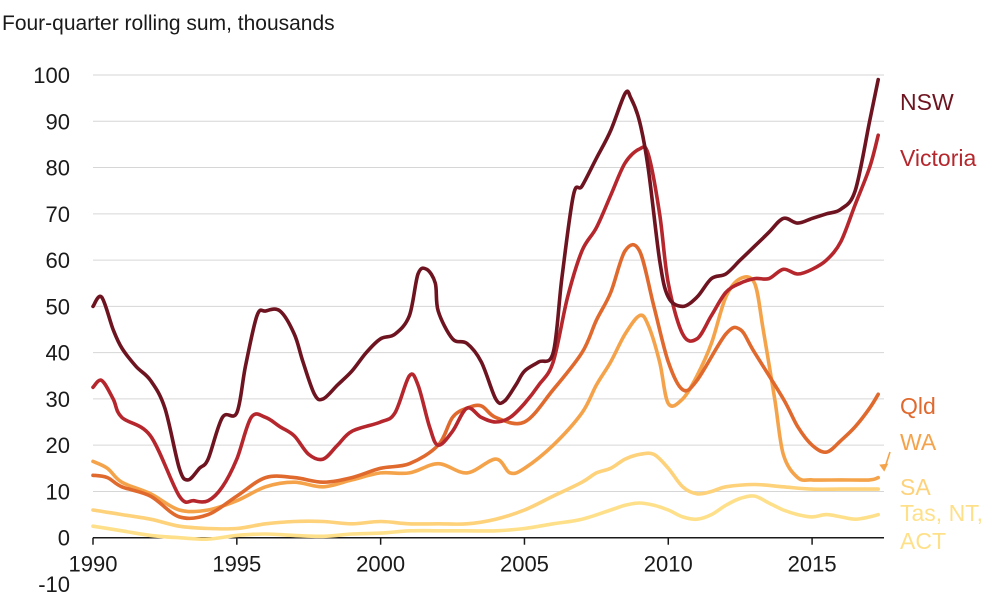 The image size is (1000, 604). What do you see at coordinates (941, 527) in the screenshot?
I see `series-label-tas-nt-act: Tas, NT, ACT` at bounding box center [941, 527].